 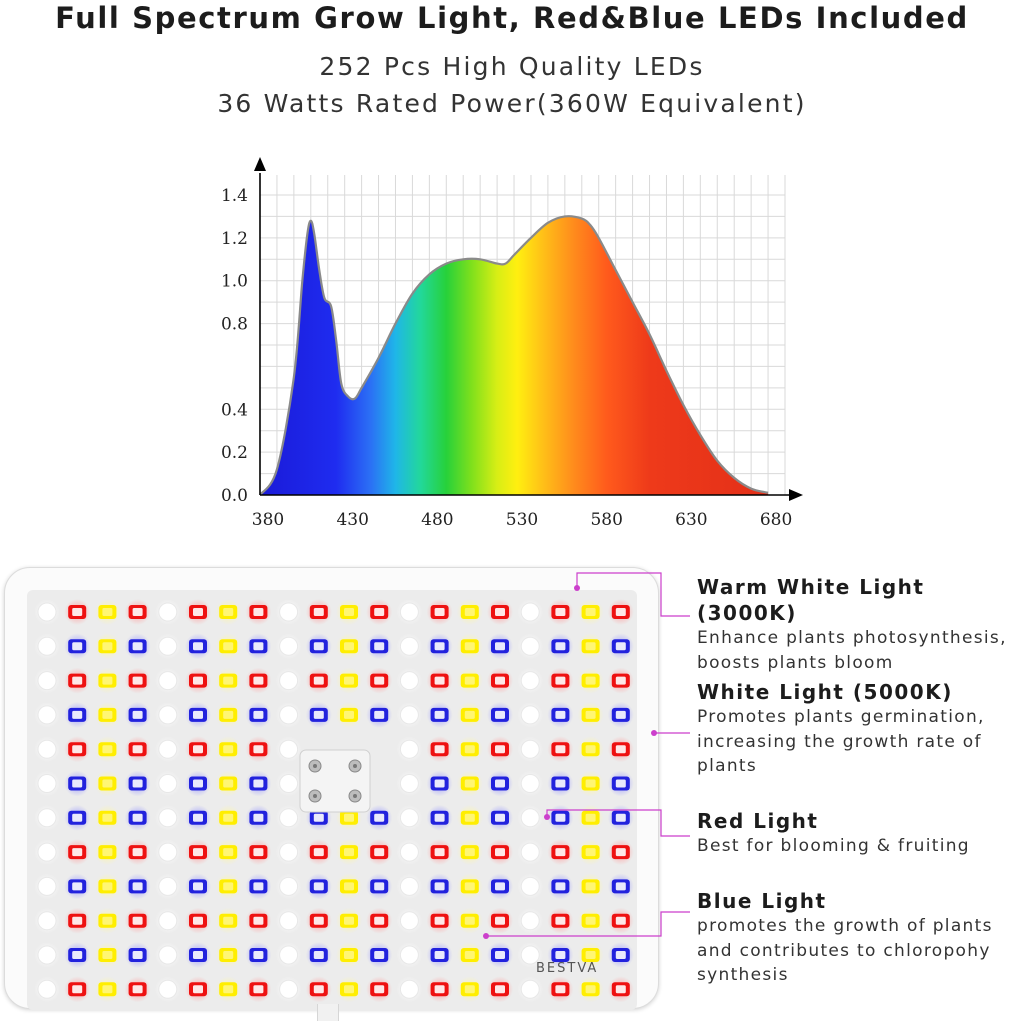 I want to click on x-axis-arrow, so click(x=796, y=495).